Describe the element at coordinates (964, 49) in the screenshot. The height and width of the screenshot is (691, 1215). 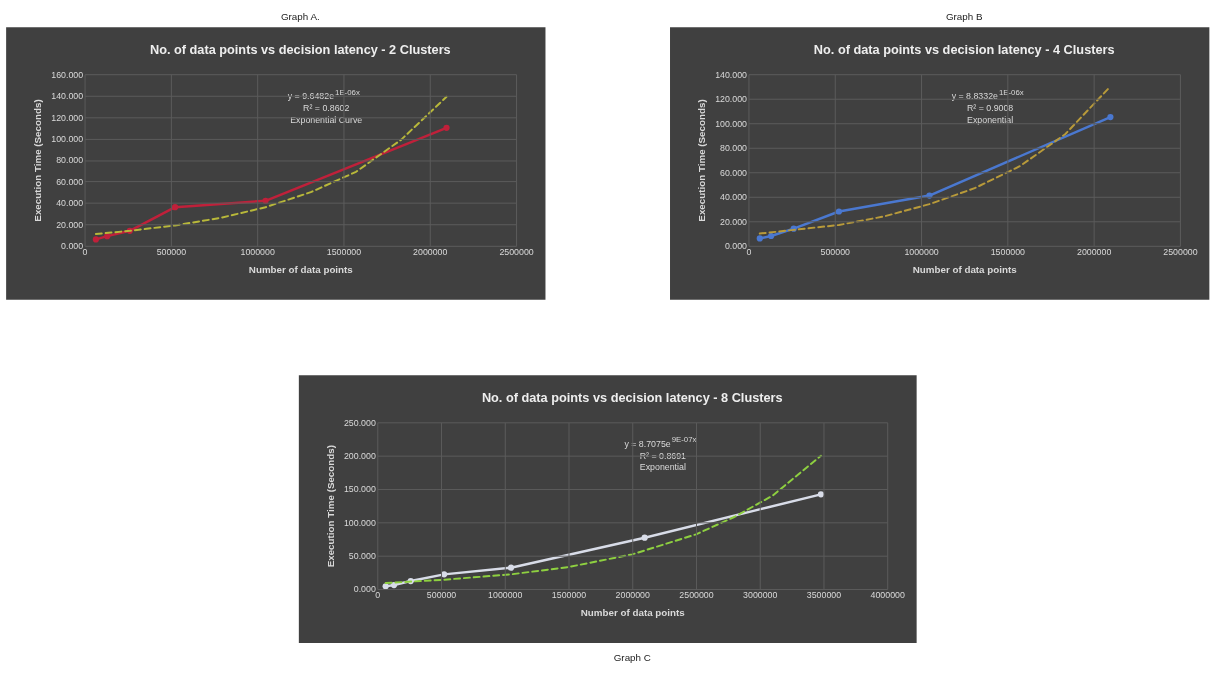
I see `chart-title: No. of data points vs decision latency - 4 Clusters` at that location.